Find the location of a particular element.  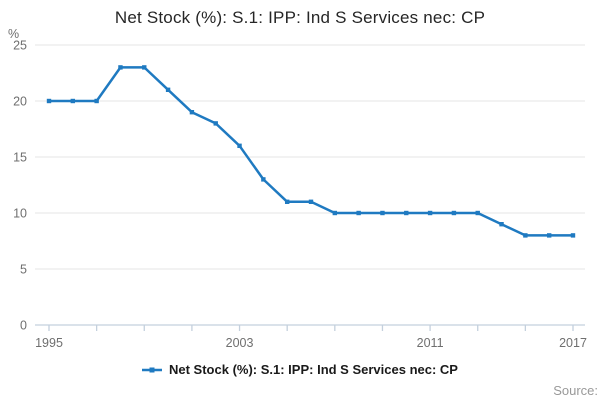

source-label: Source: is located at coordinates (575, 390).